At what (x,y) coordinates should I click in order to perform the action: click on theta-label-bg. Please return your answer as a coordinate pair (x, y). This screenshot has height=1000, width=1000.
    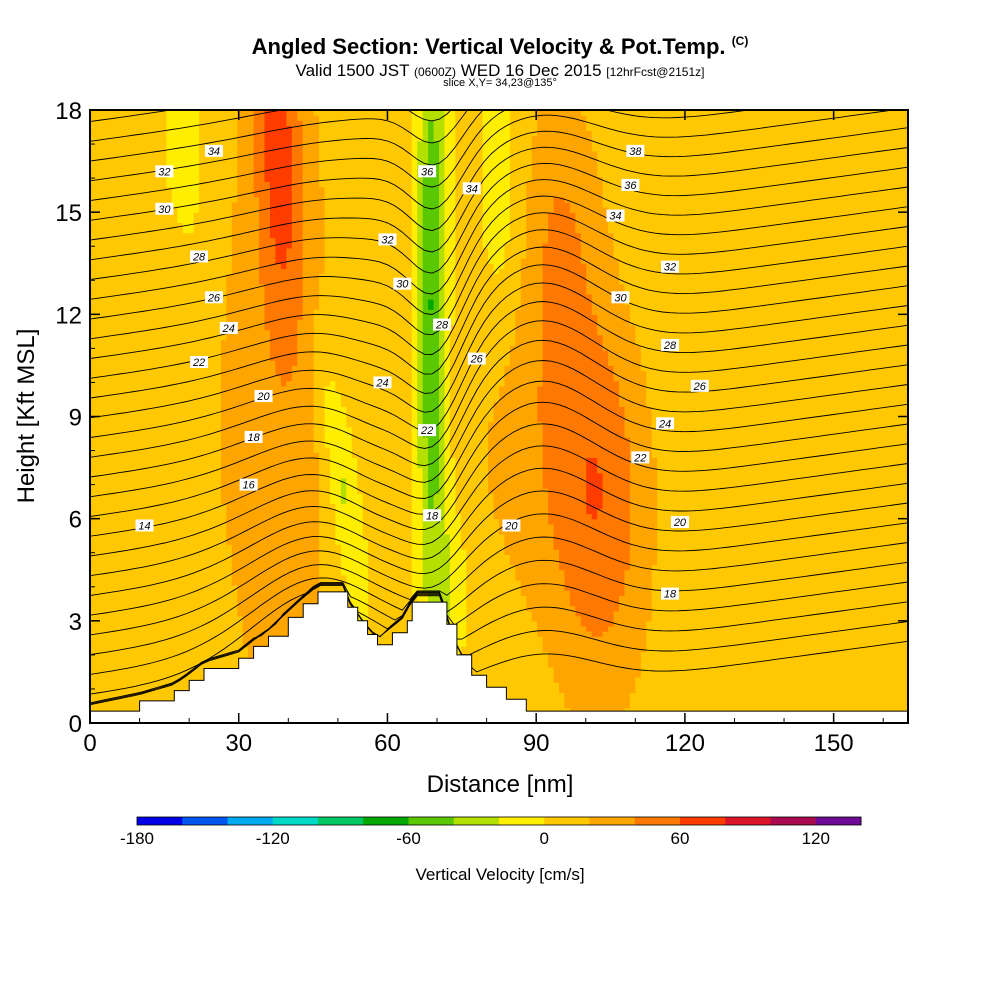
    Looking at the image, I should click on (199, 362).